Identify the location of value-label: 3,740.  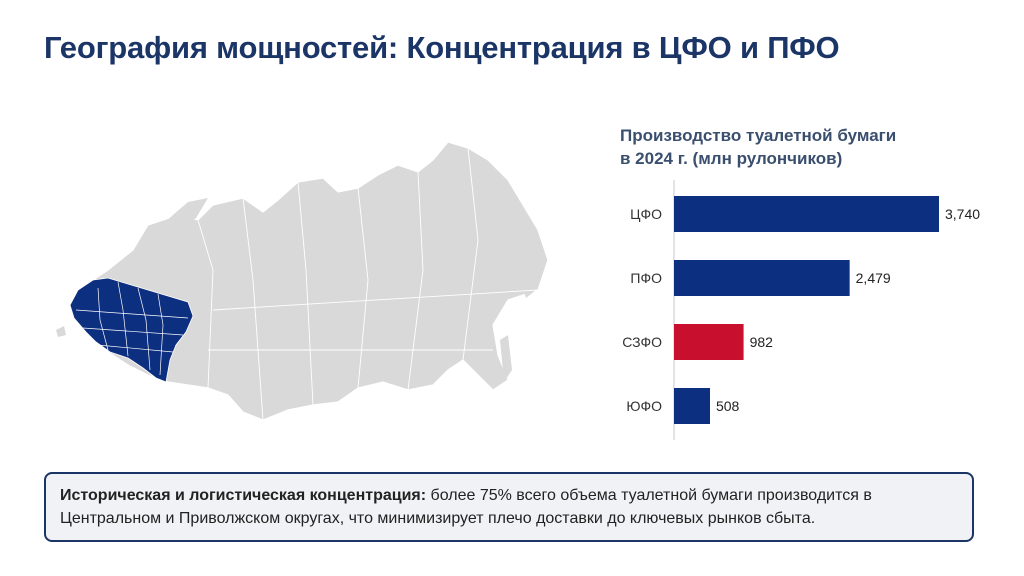
(962, 214).